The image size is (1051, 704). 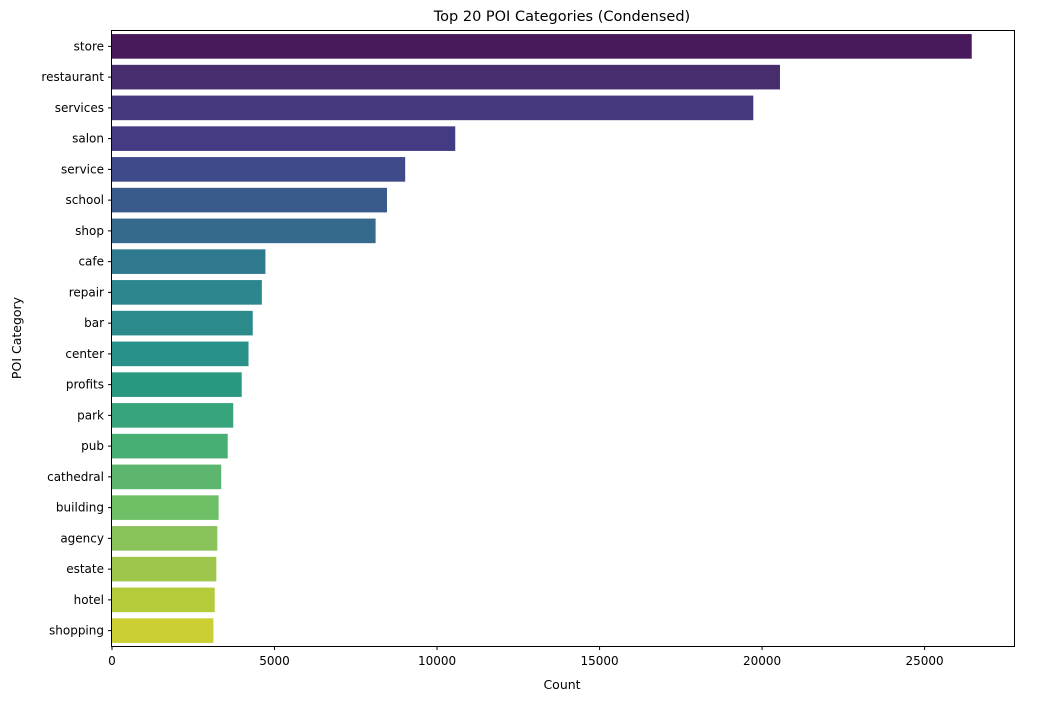 I want to click on y-tick-label: profits, so click(x=85, y=385).